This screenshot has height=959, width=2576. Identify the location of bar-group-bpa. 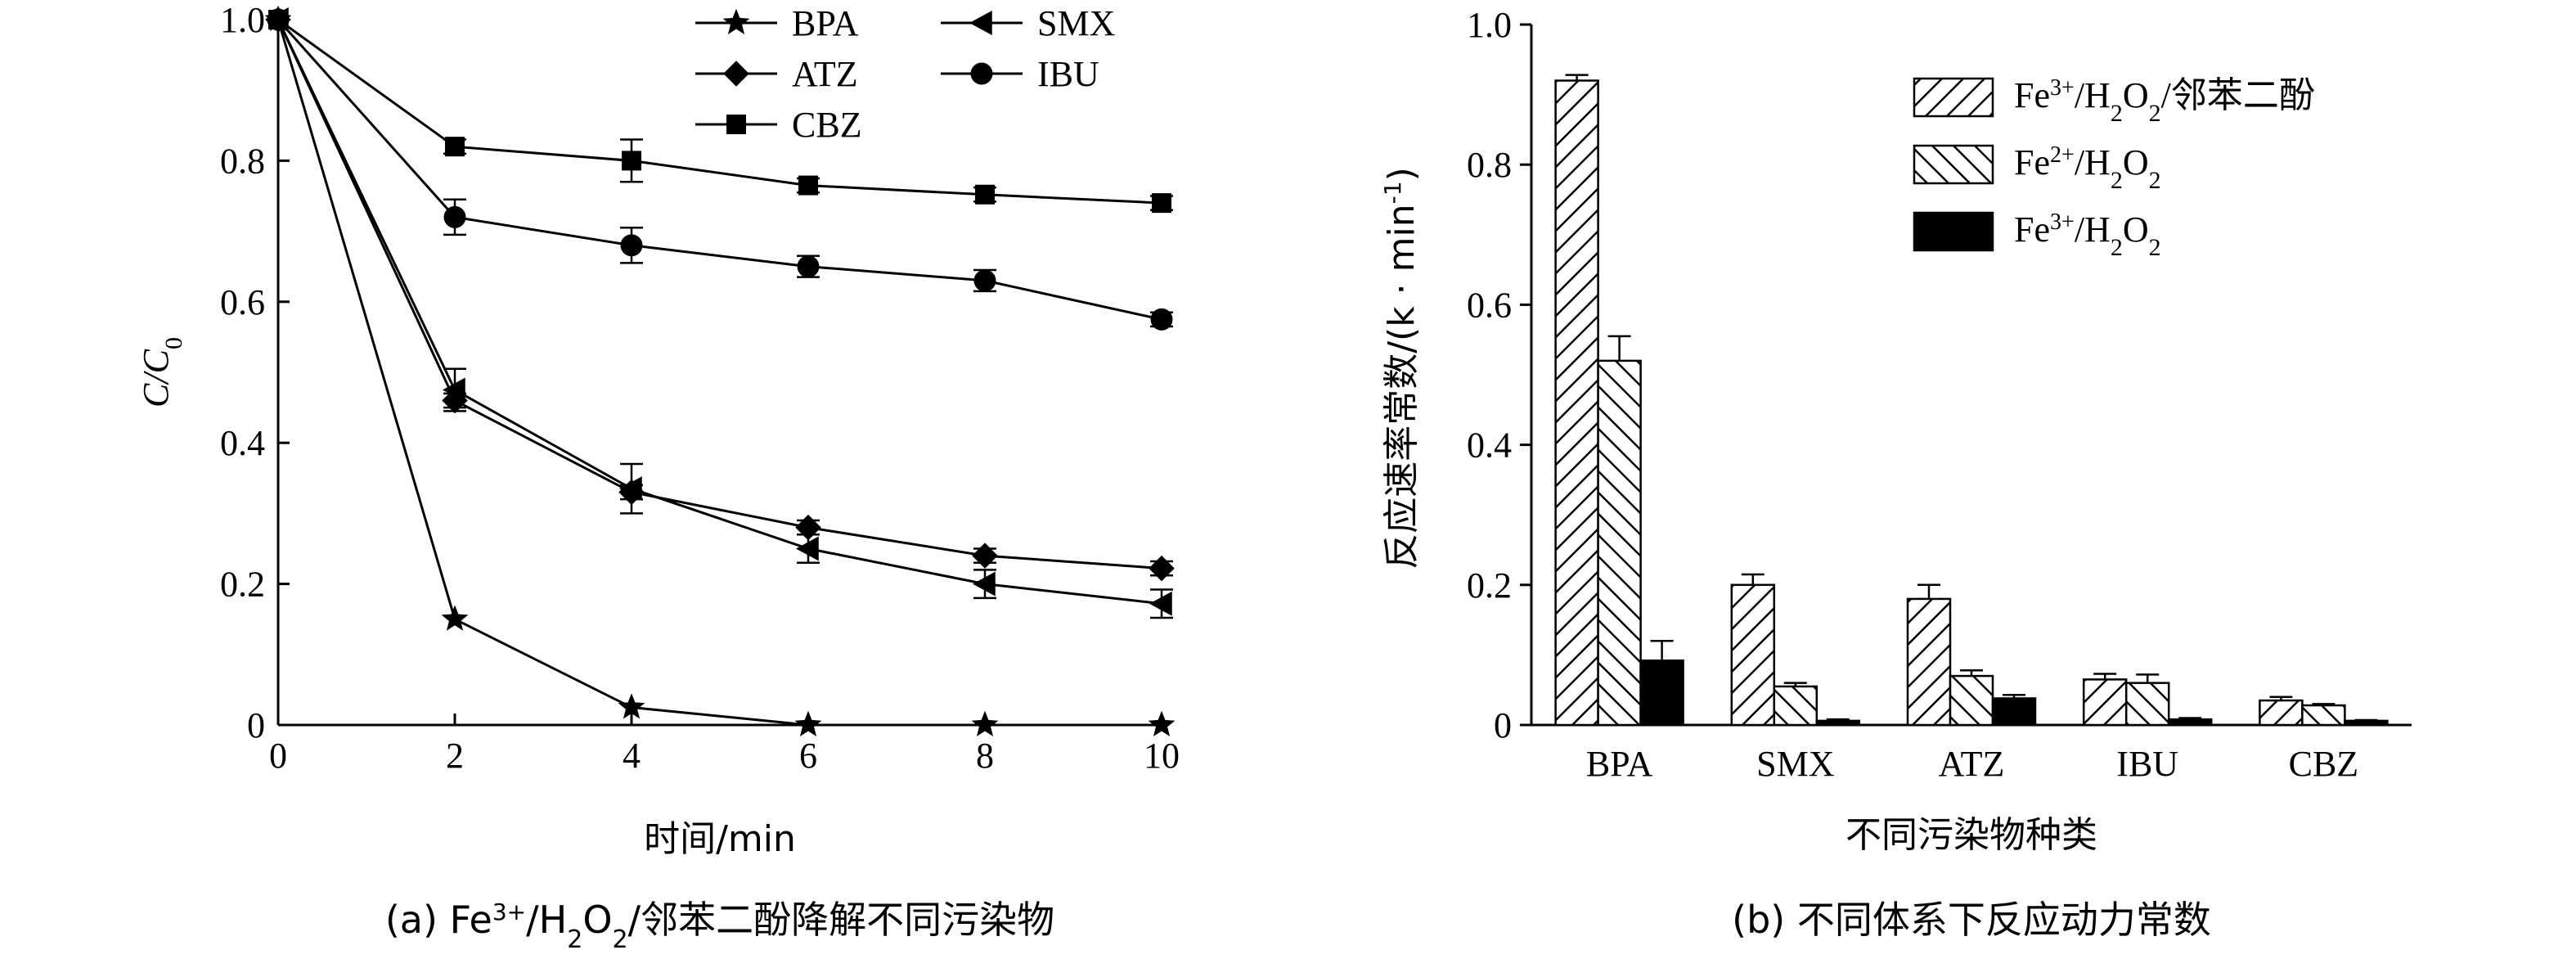
(1619, 401).